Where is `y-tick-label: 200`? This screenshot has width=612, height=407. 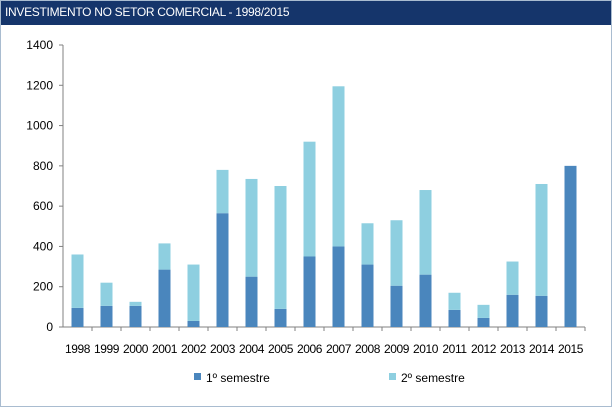
y-tick-label: 200 is located at coordinates (43, 287).